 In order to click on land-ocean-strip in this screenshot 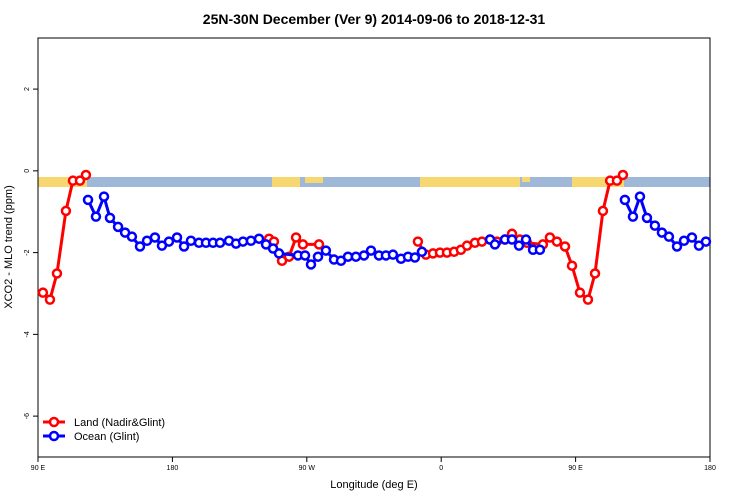, I will do `click(374, 182)`.